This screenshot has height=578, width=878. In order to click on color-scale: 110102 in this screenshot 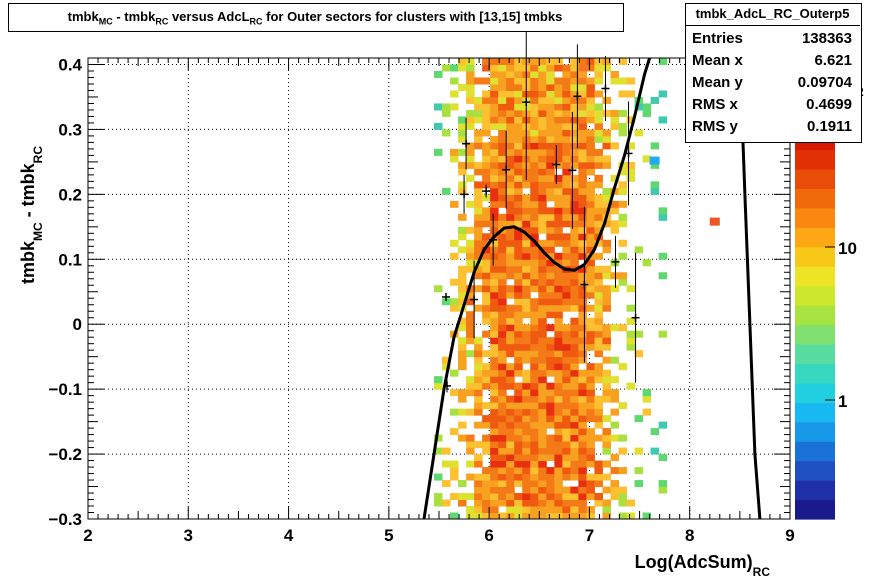, I will do `click(829, 302)`.